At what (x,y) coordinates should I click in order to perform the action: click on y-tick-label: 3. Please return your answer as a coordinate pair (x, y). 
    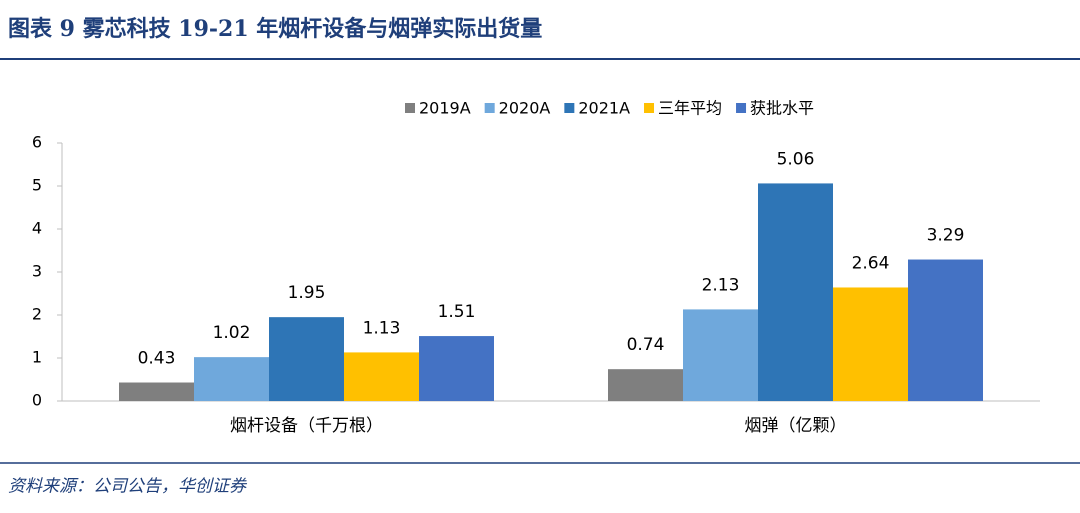
    Looking at the image, I should click on (37, 271).